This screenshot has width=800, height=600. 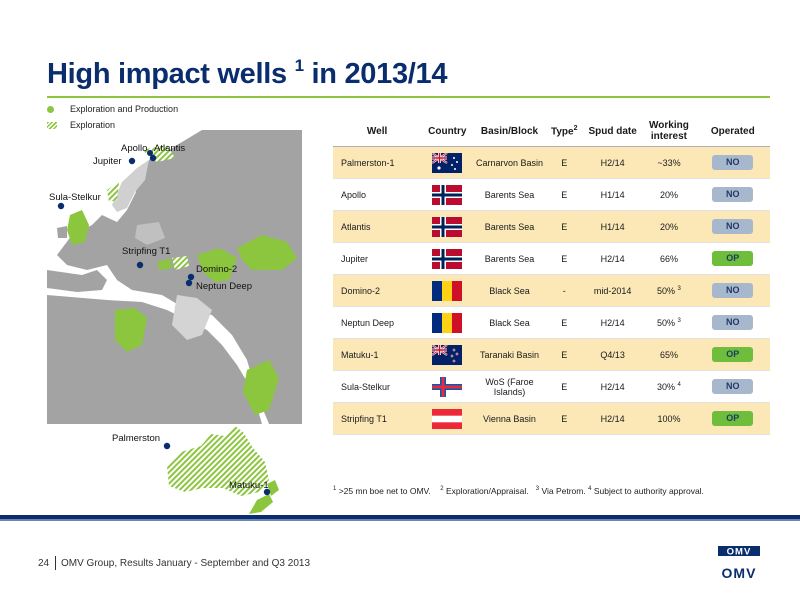 I want to click on map-label-apollo: Apollo, so click(x=134, y=148).